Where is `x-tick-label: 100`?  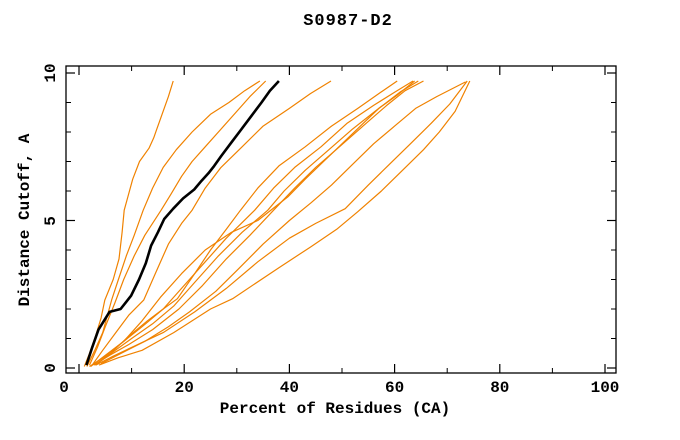
x-tick-label: 100 is located at coordinates (605, 388).